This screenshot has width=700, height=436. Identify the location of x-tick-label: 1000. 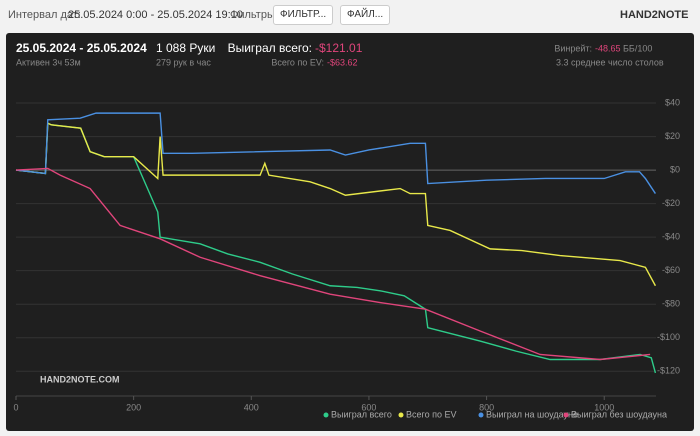
(604, 407).